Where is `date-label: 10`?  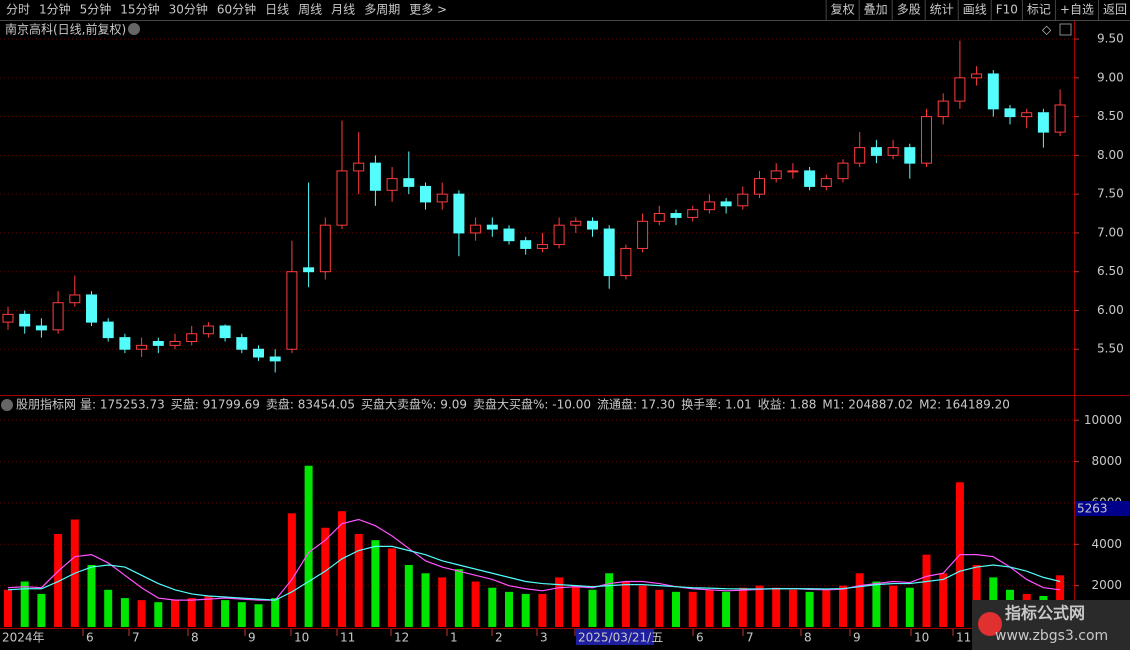
date-label: 10 is located at coordinates (921, 638).